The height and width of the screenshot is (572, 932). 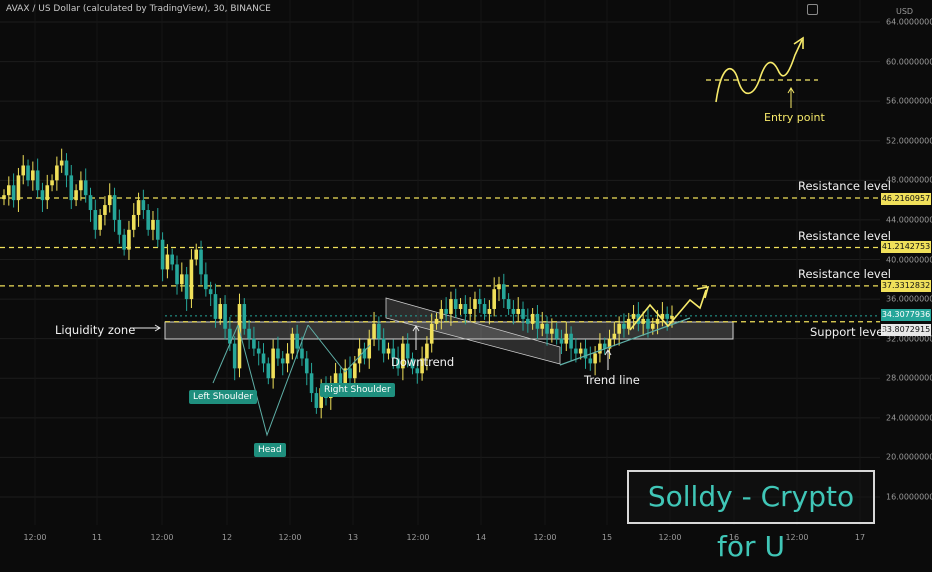 What do you see at coordinates (339, 348) in the screenshot?
I see `hs-right-line` at bounding box center [339, 348].